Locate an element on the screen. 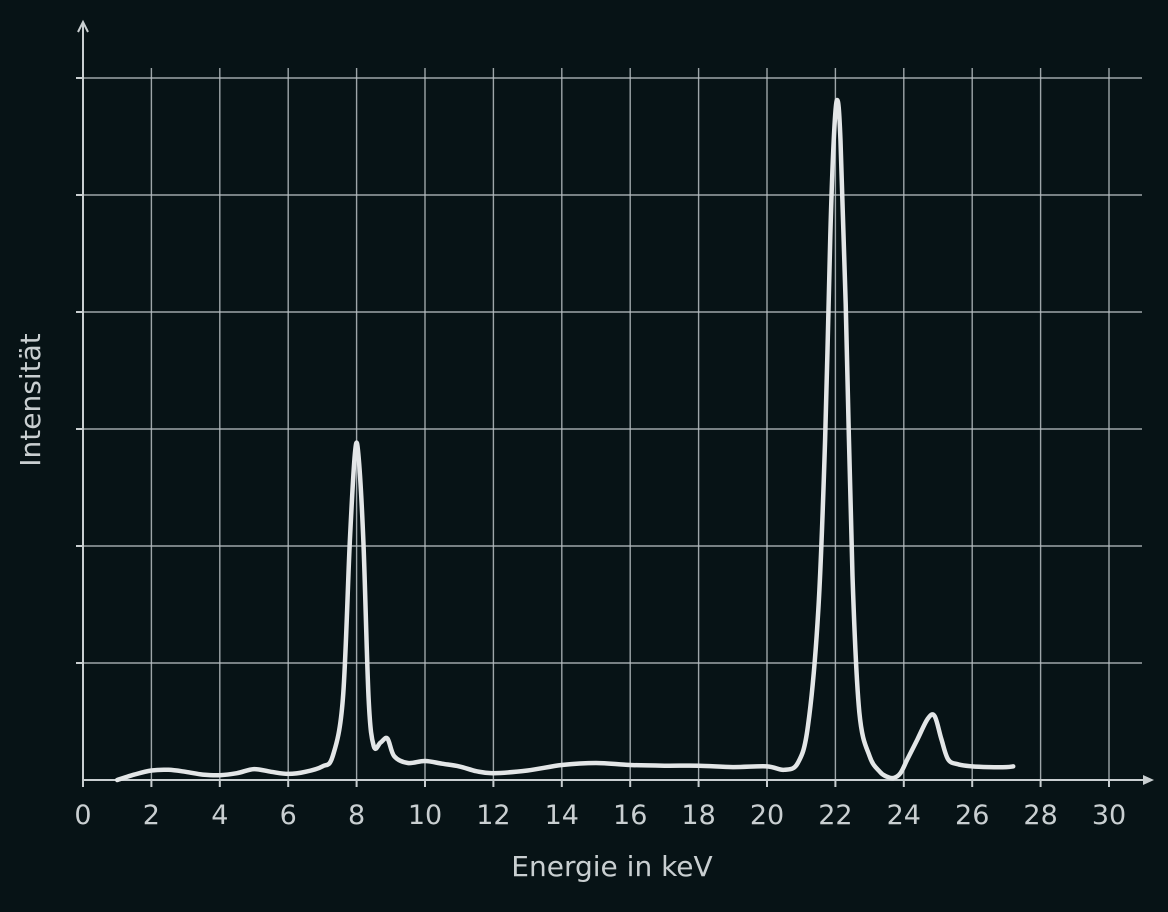 The height and width of the screenshot is (912, 1168). x-tick-label-22: 22 is located at coordinates (835, 815).